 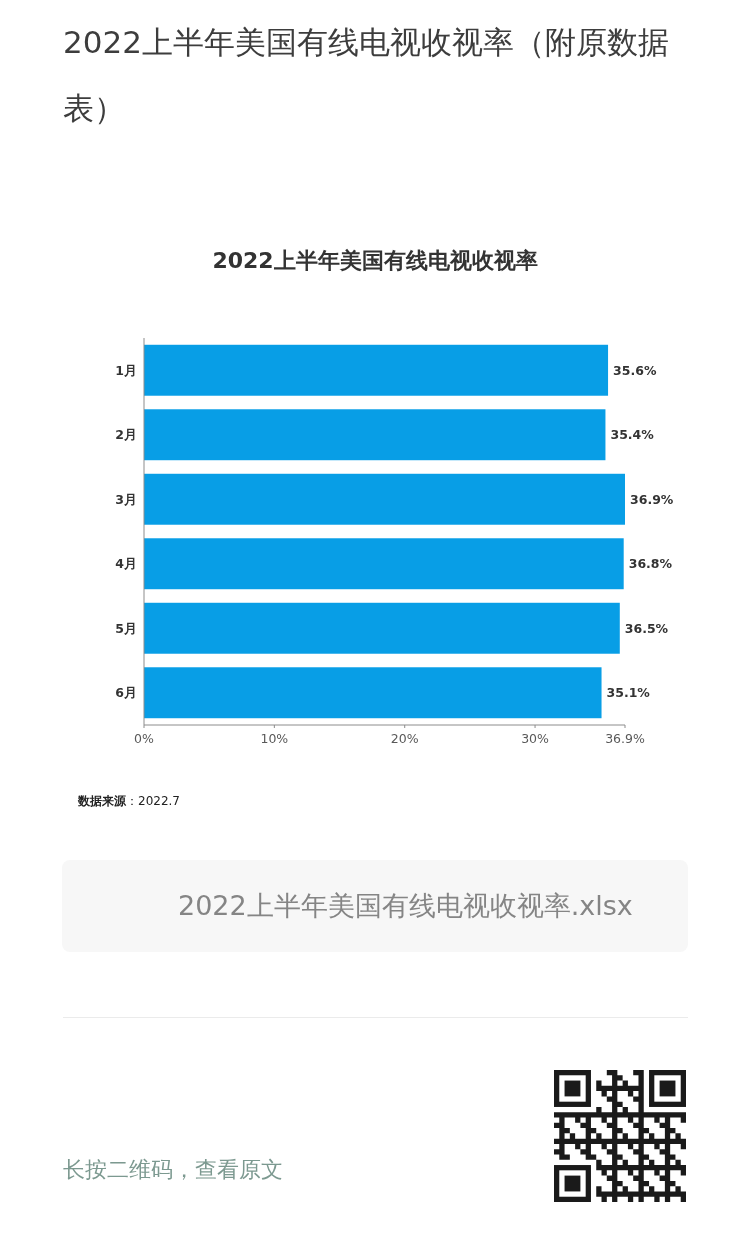 What do you see at coordinates (628, 693) in the screenshot?
I see `data-label: 35.1%` at bounding box center [628, 693].